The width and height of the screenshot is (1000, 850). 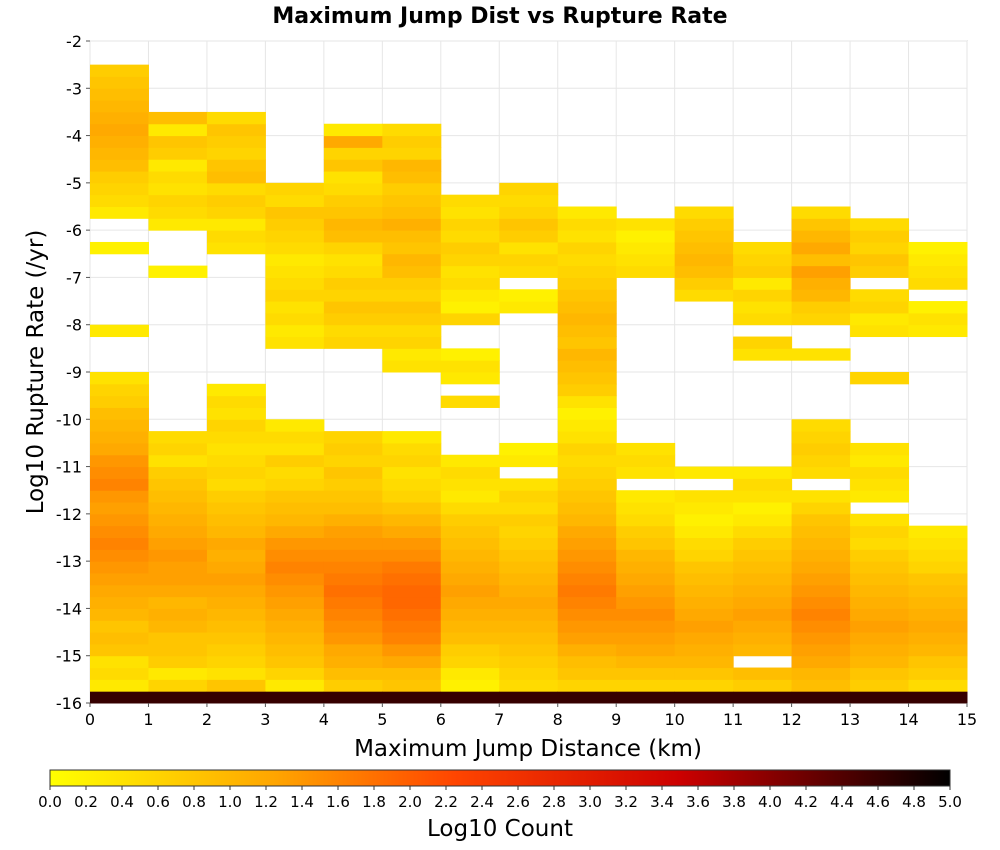 What do you see at coordinates (558, 719) in the screenshot?
I see `x-tick-label: 8` at bounding box center [558, 719].